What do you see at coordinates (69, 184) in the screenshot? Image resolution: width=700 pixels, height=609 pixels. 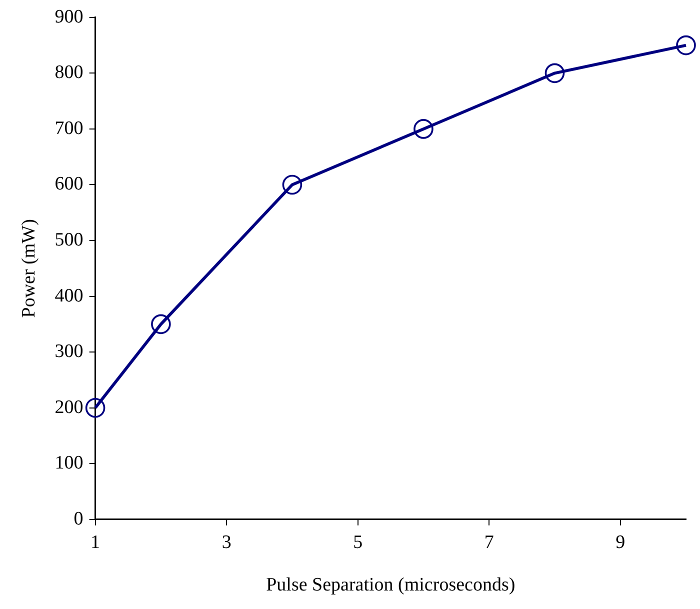 I see `y-tick-label: 600` at bounding box center [69, 184].